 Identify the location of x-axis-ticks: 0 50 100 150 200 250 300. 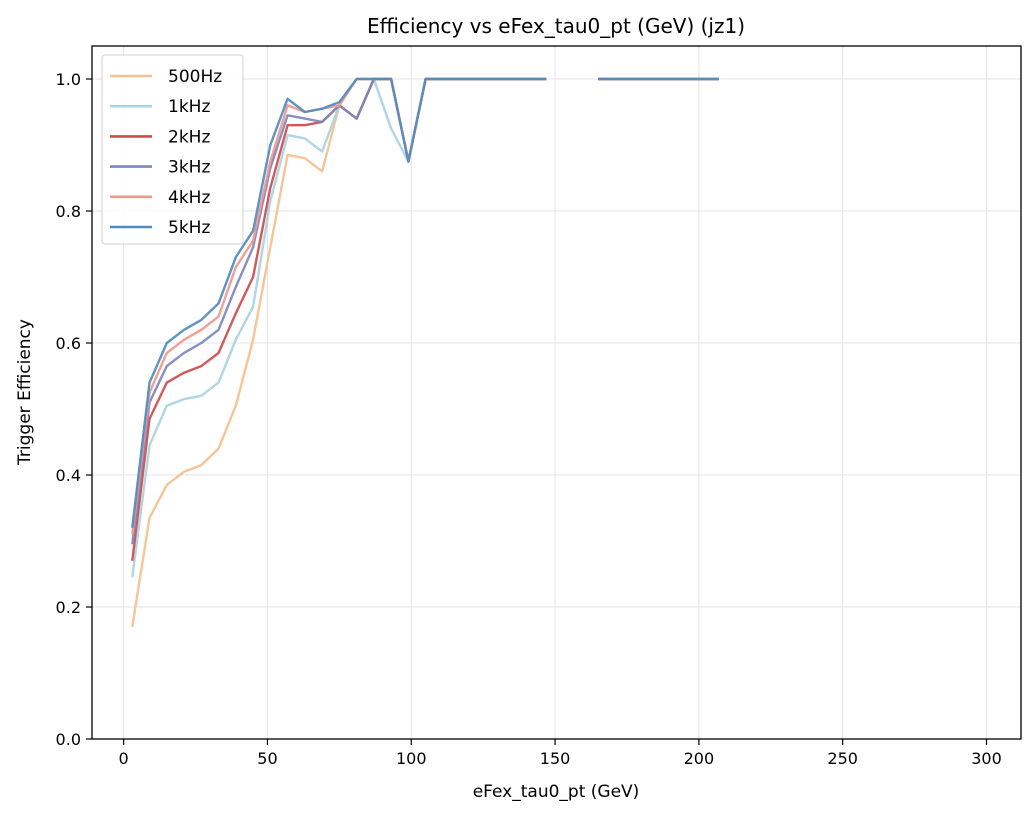
(560, 753).